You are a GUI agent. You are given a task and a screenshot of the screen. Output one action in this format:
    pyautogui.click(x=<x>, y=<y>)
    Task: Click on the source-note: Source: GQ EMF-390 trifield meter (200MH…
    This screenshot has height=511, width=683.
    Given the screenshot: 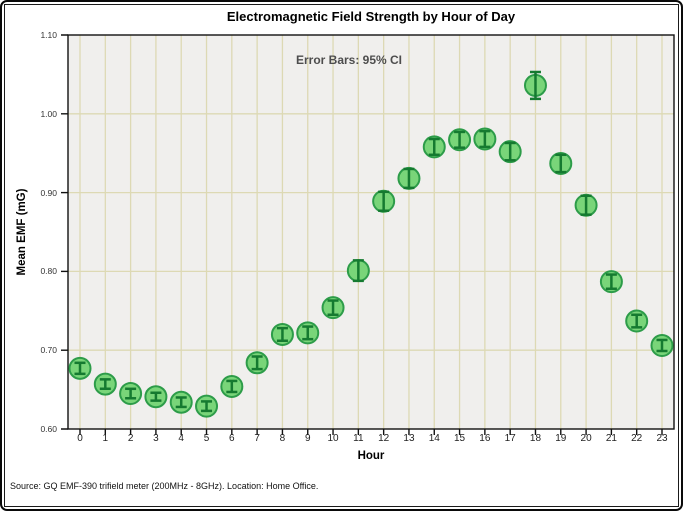 What is the action you would take?
    pyautogui.click(x=164, y=486)
    